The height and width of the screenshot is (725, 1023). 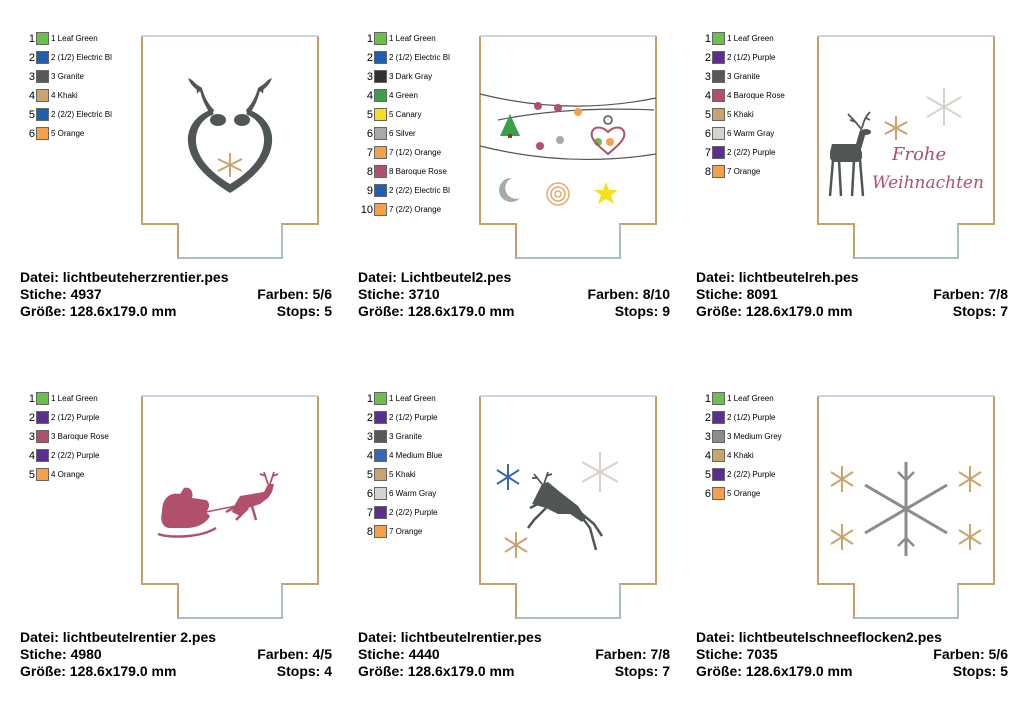 What do you see at coordinates (777, 277) in the screenshot?
I see `file-name: Datei: lichtbeutelreh.pes` at bounding box center [777, 277].